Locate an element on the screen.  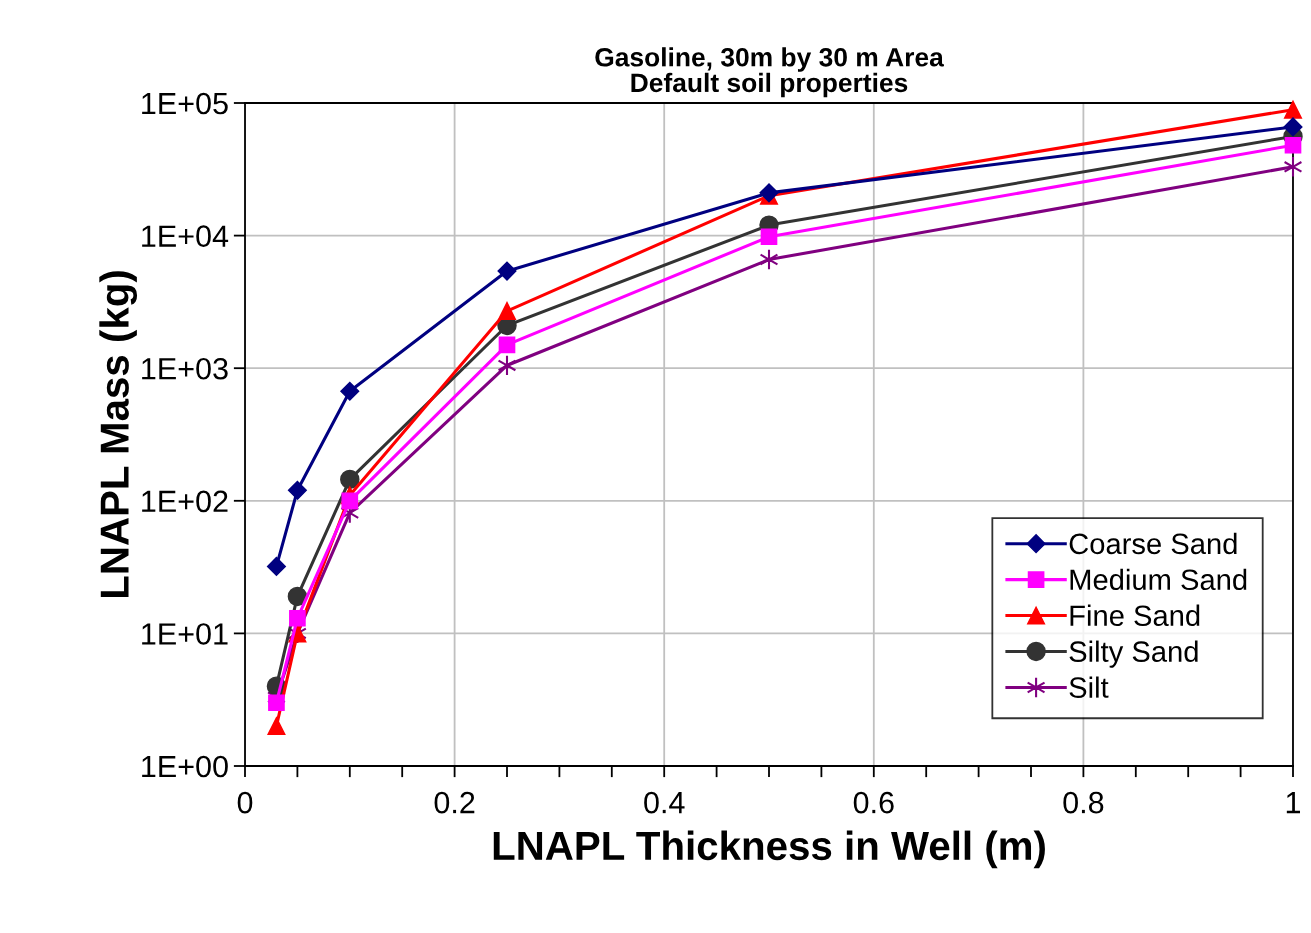
y-axis-title: LNAPL Mass (kg) is located at coordinates (118, 434).